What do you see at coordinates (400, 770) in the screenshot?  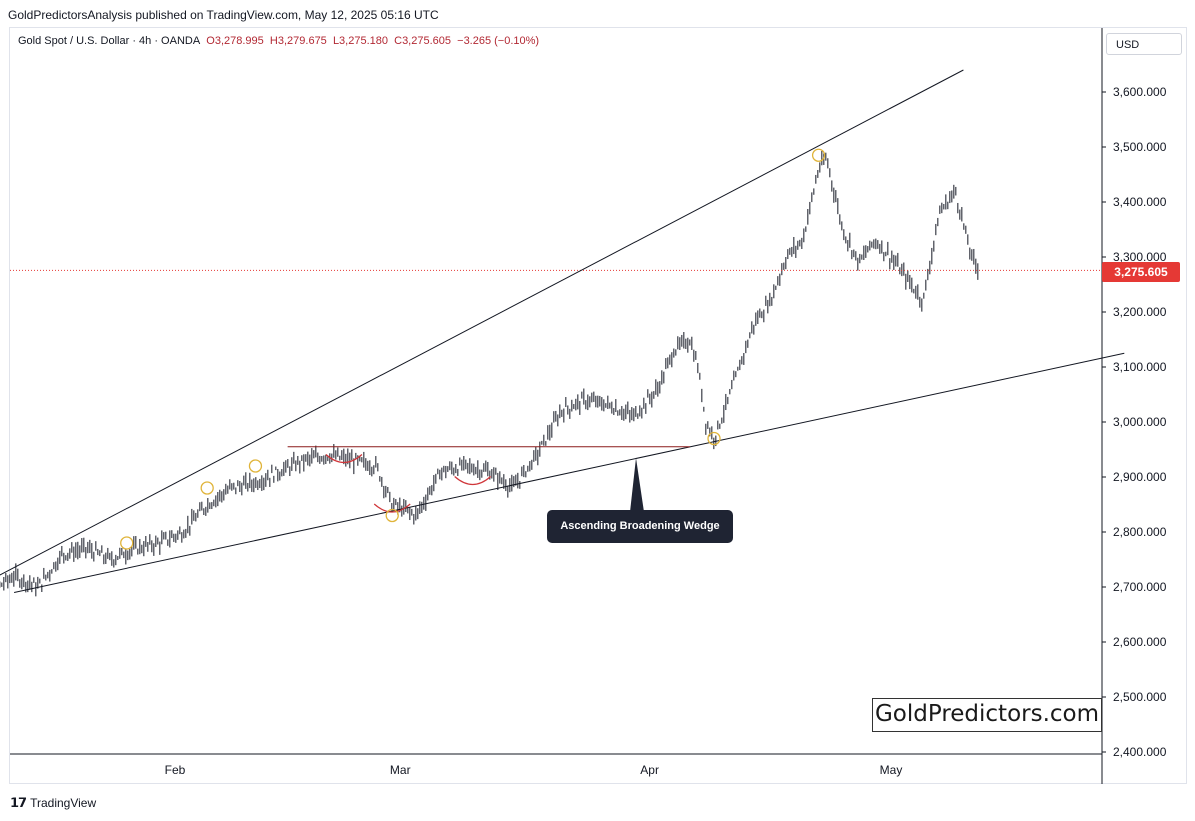 I see `x-tick-label: Mar` at bounding box center [400, 770].